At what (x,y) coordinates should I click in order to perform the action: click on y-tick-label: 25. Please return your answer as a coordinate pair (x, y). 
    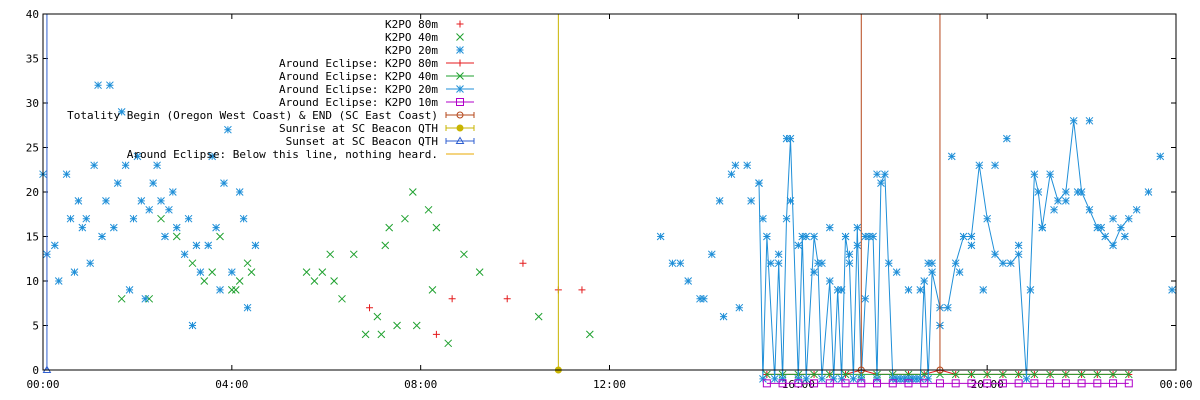
    Looking at the image, I should click on (32, 148).